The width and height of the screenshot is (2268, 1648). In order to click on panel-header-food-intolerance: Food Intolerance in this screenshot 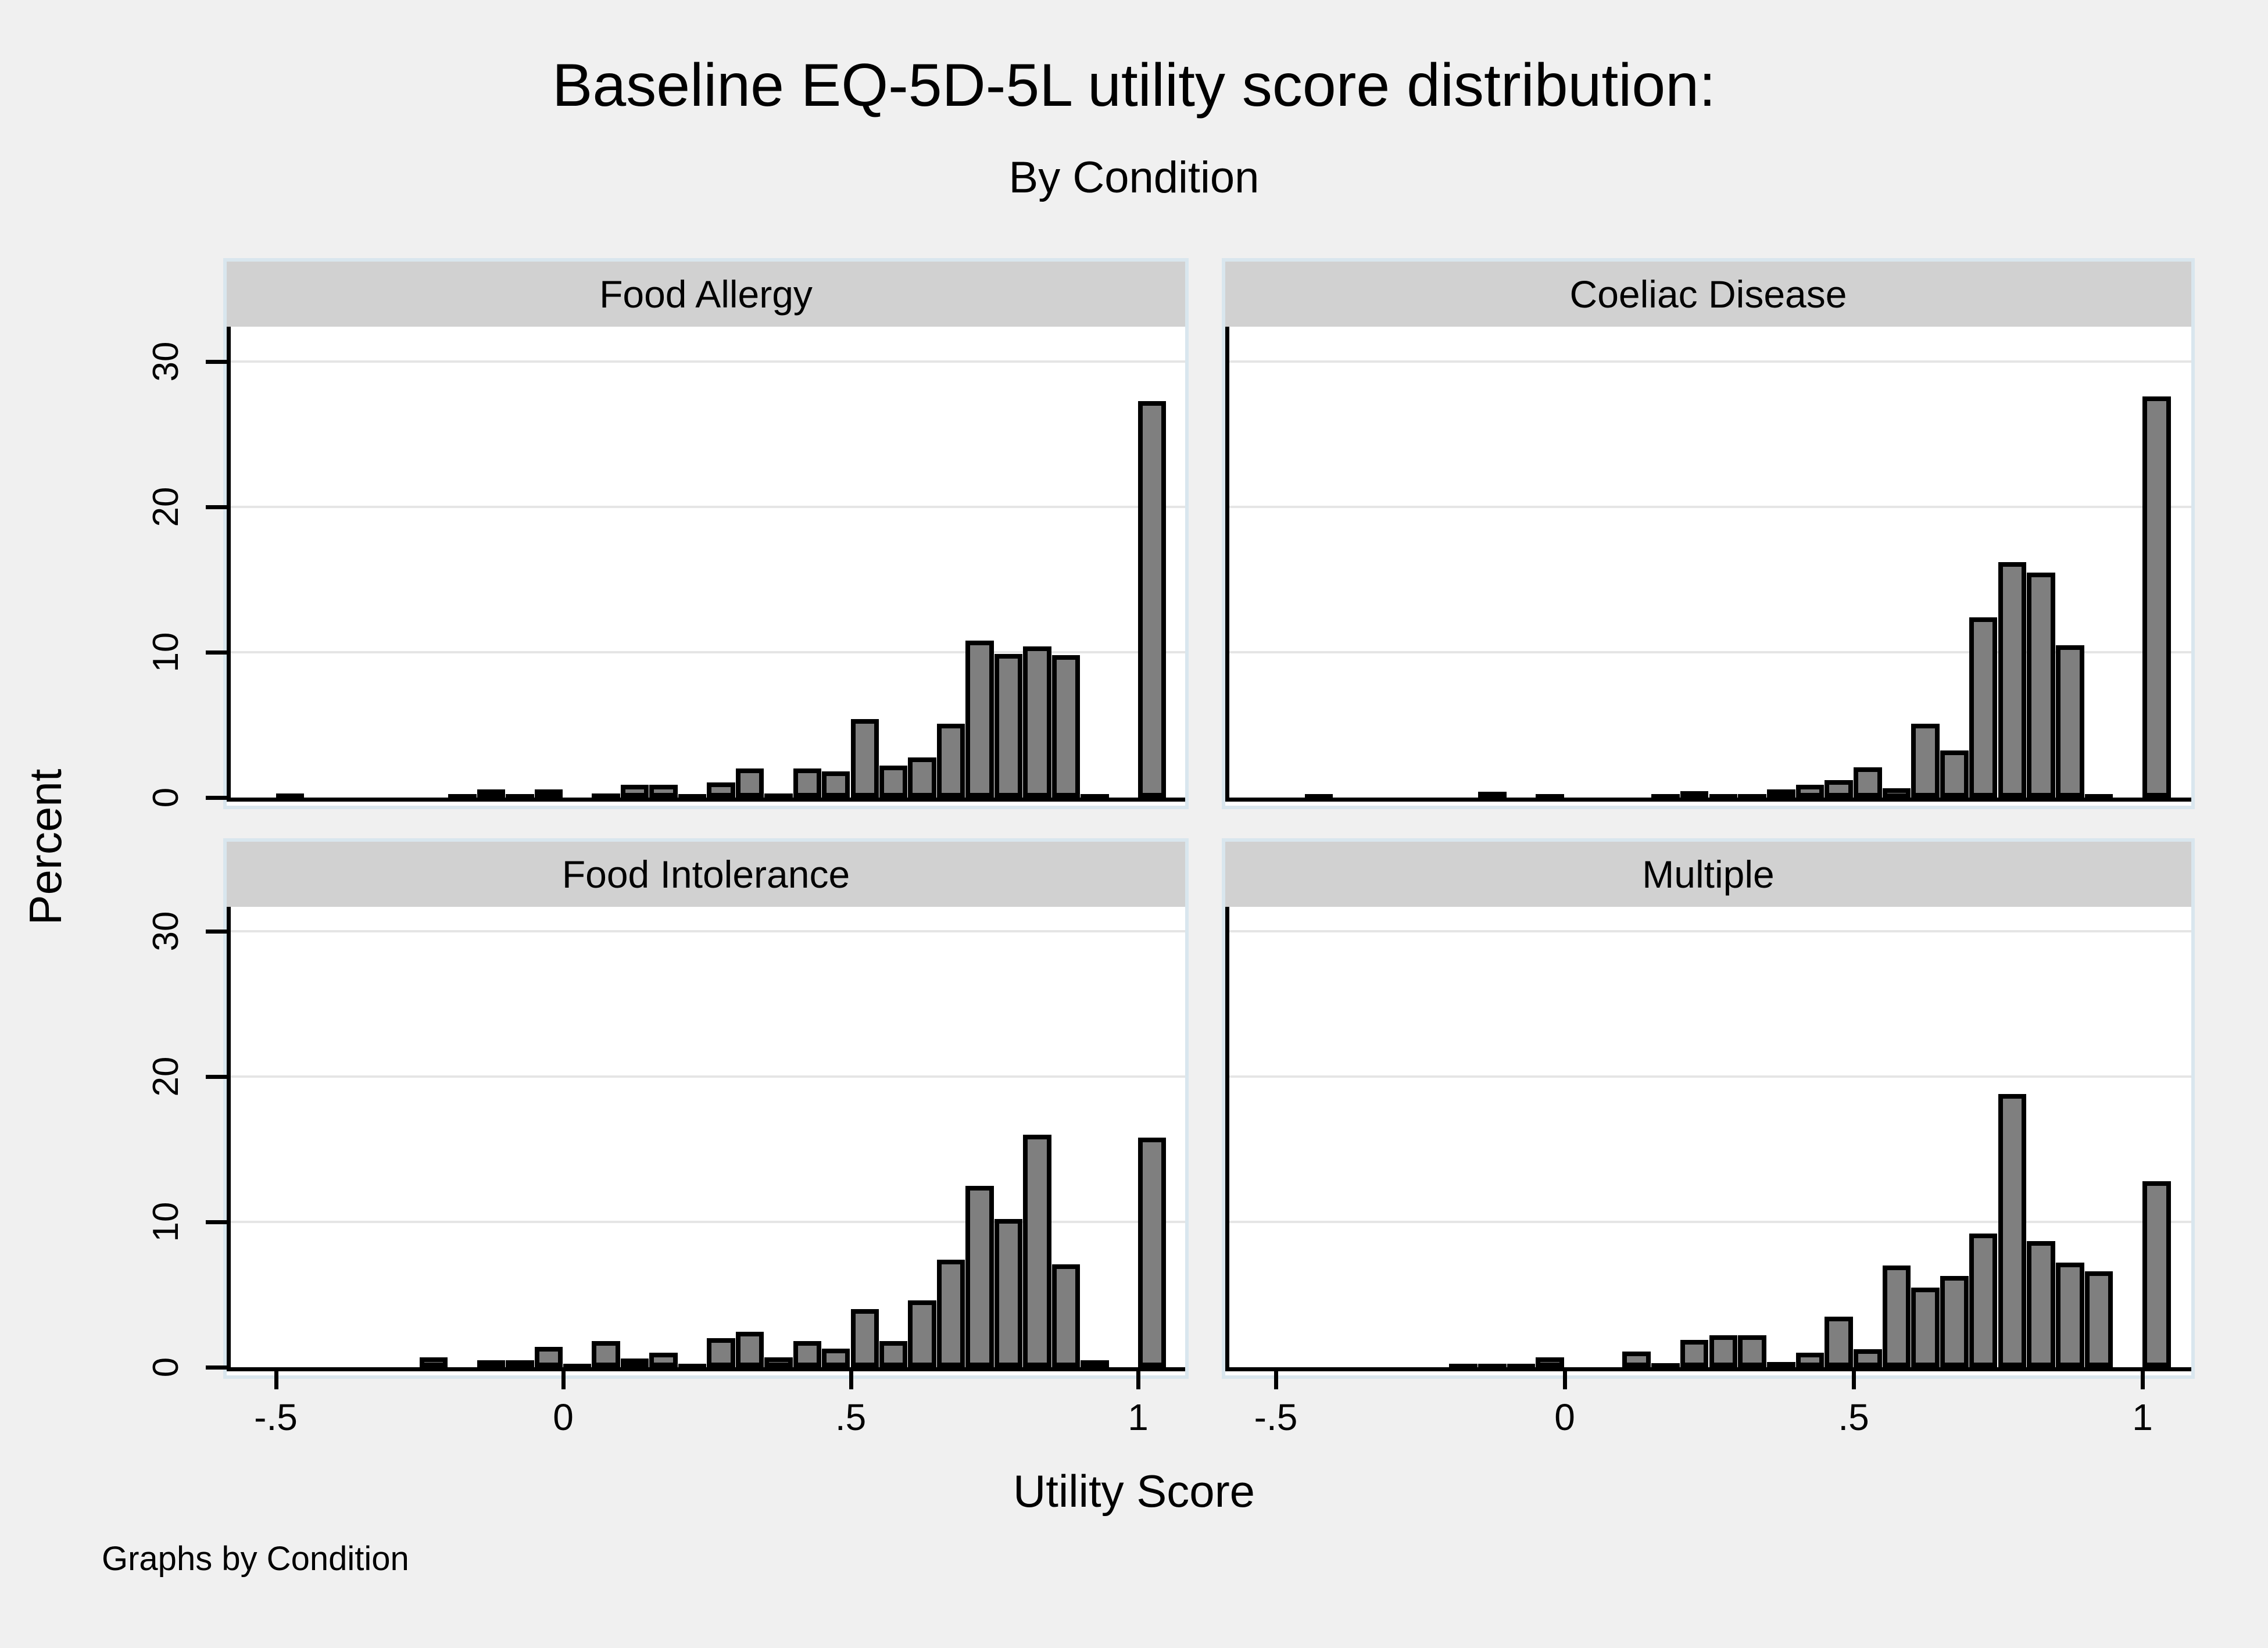, I will do `click(706, 874)`.